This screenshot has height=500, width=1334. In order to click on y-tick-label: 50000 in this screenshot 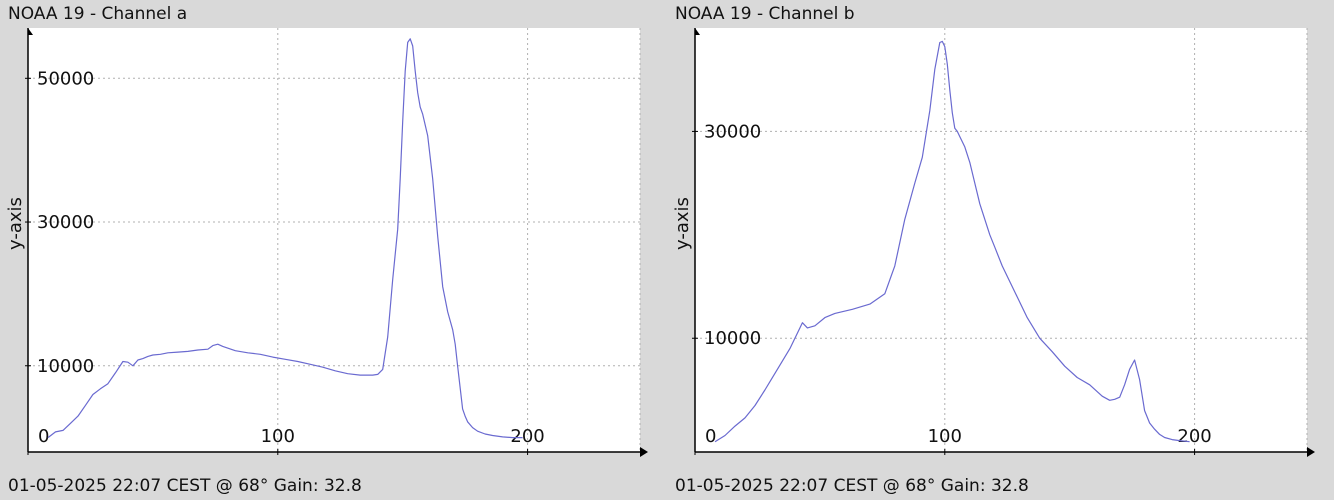, I will do `click(65, 78)`.